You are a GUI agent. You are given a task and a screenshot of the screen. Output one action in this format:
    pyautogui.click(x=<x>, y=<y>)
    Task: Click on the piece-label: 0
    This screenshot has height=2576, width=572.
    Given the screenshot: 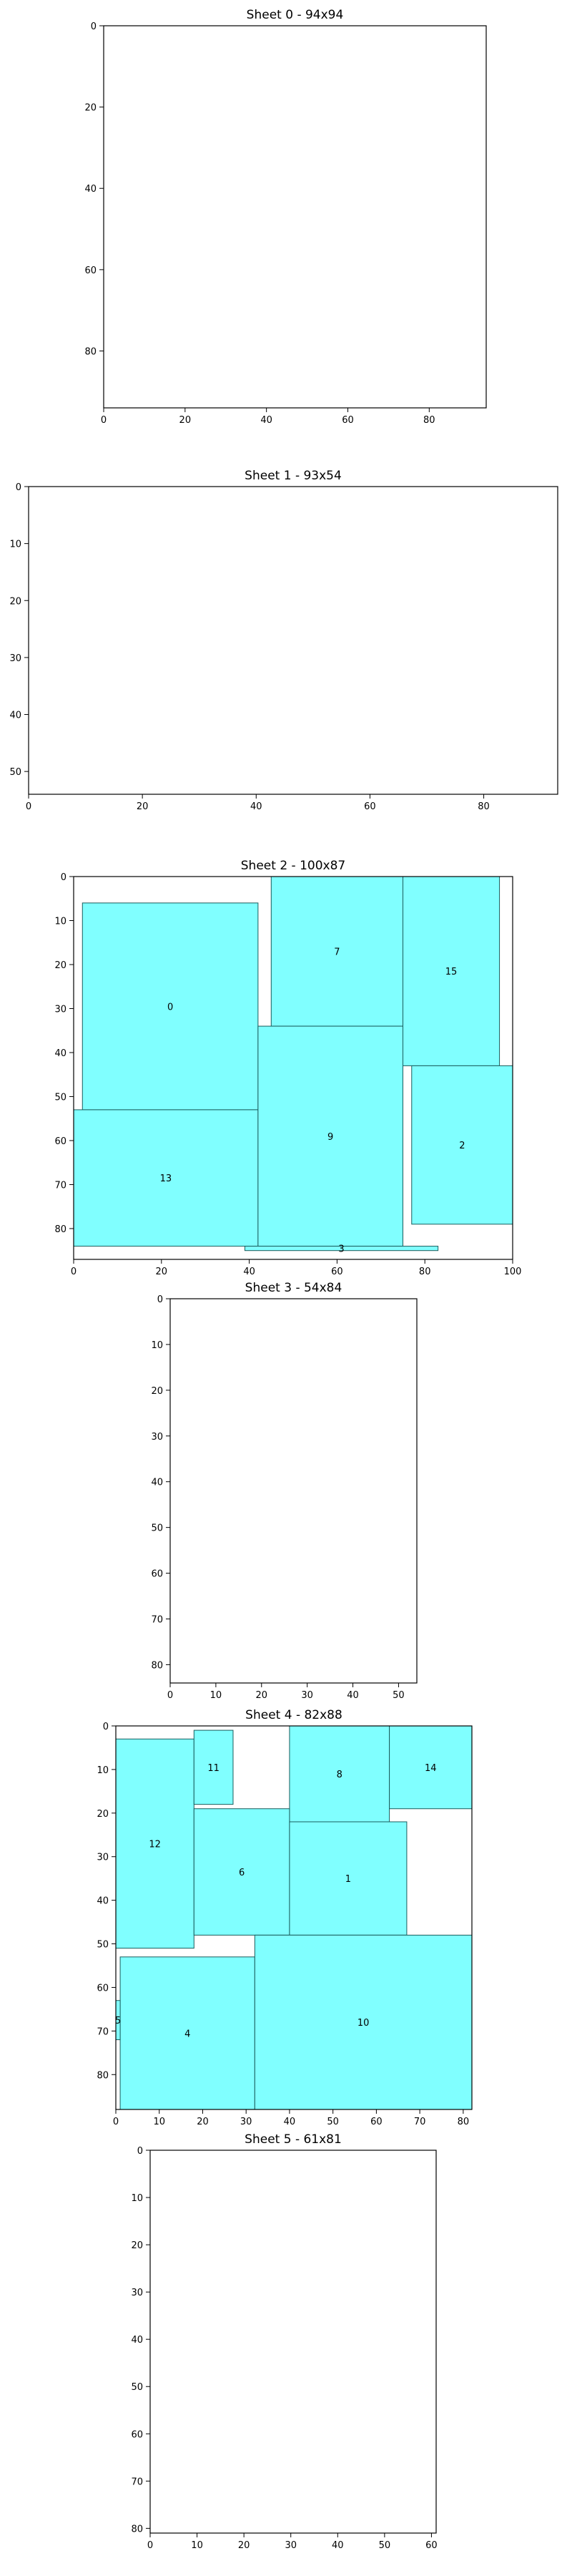 What is the action you would take?
    pyautogui.click(x=170, y=1007)
    